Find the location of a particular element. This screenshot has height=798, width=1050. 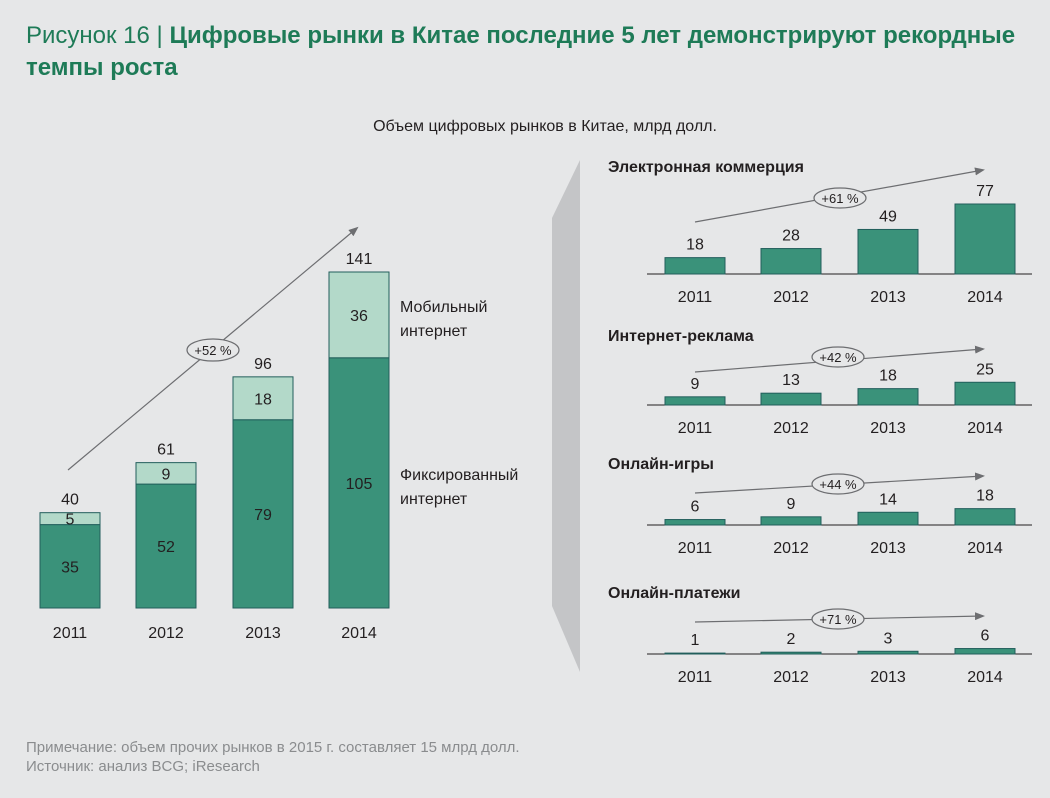

legend-fixed-line1: Фиксированный is located at coordinates (459, 475).